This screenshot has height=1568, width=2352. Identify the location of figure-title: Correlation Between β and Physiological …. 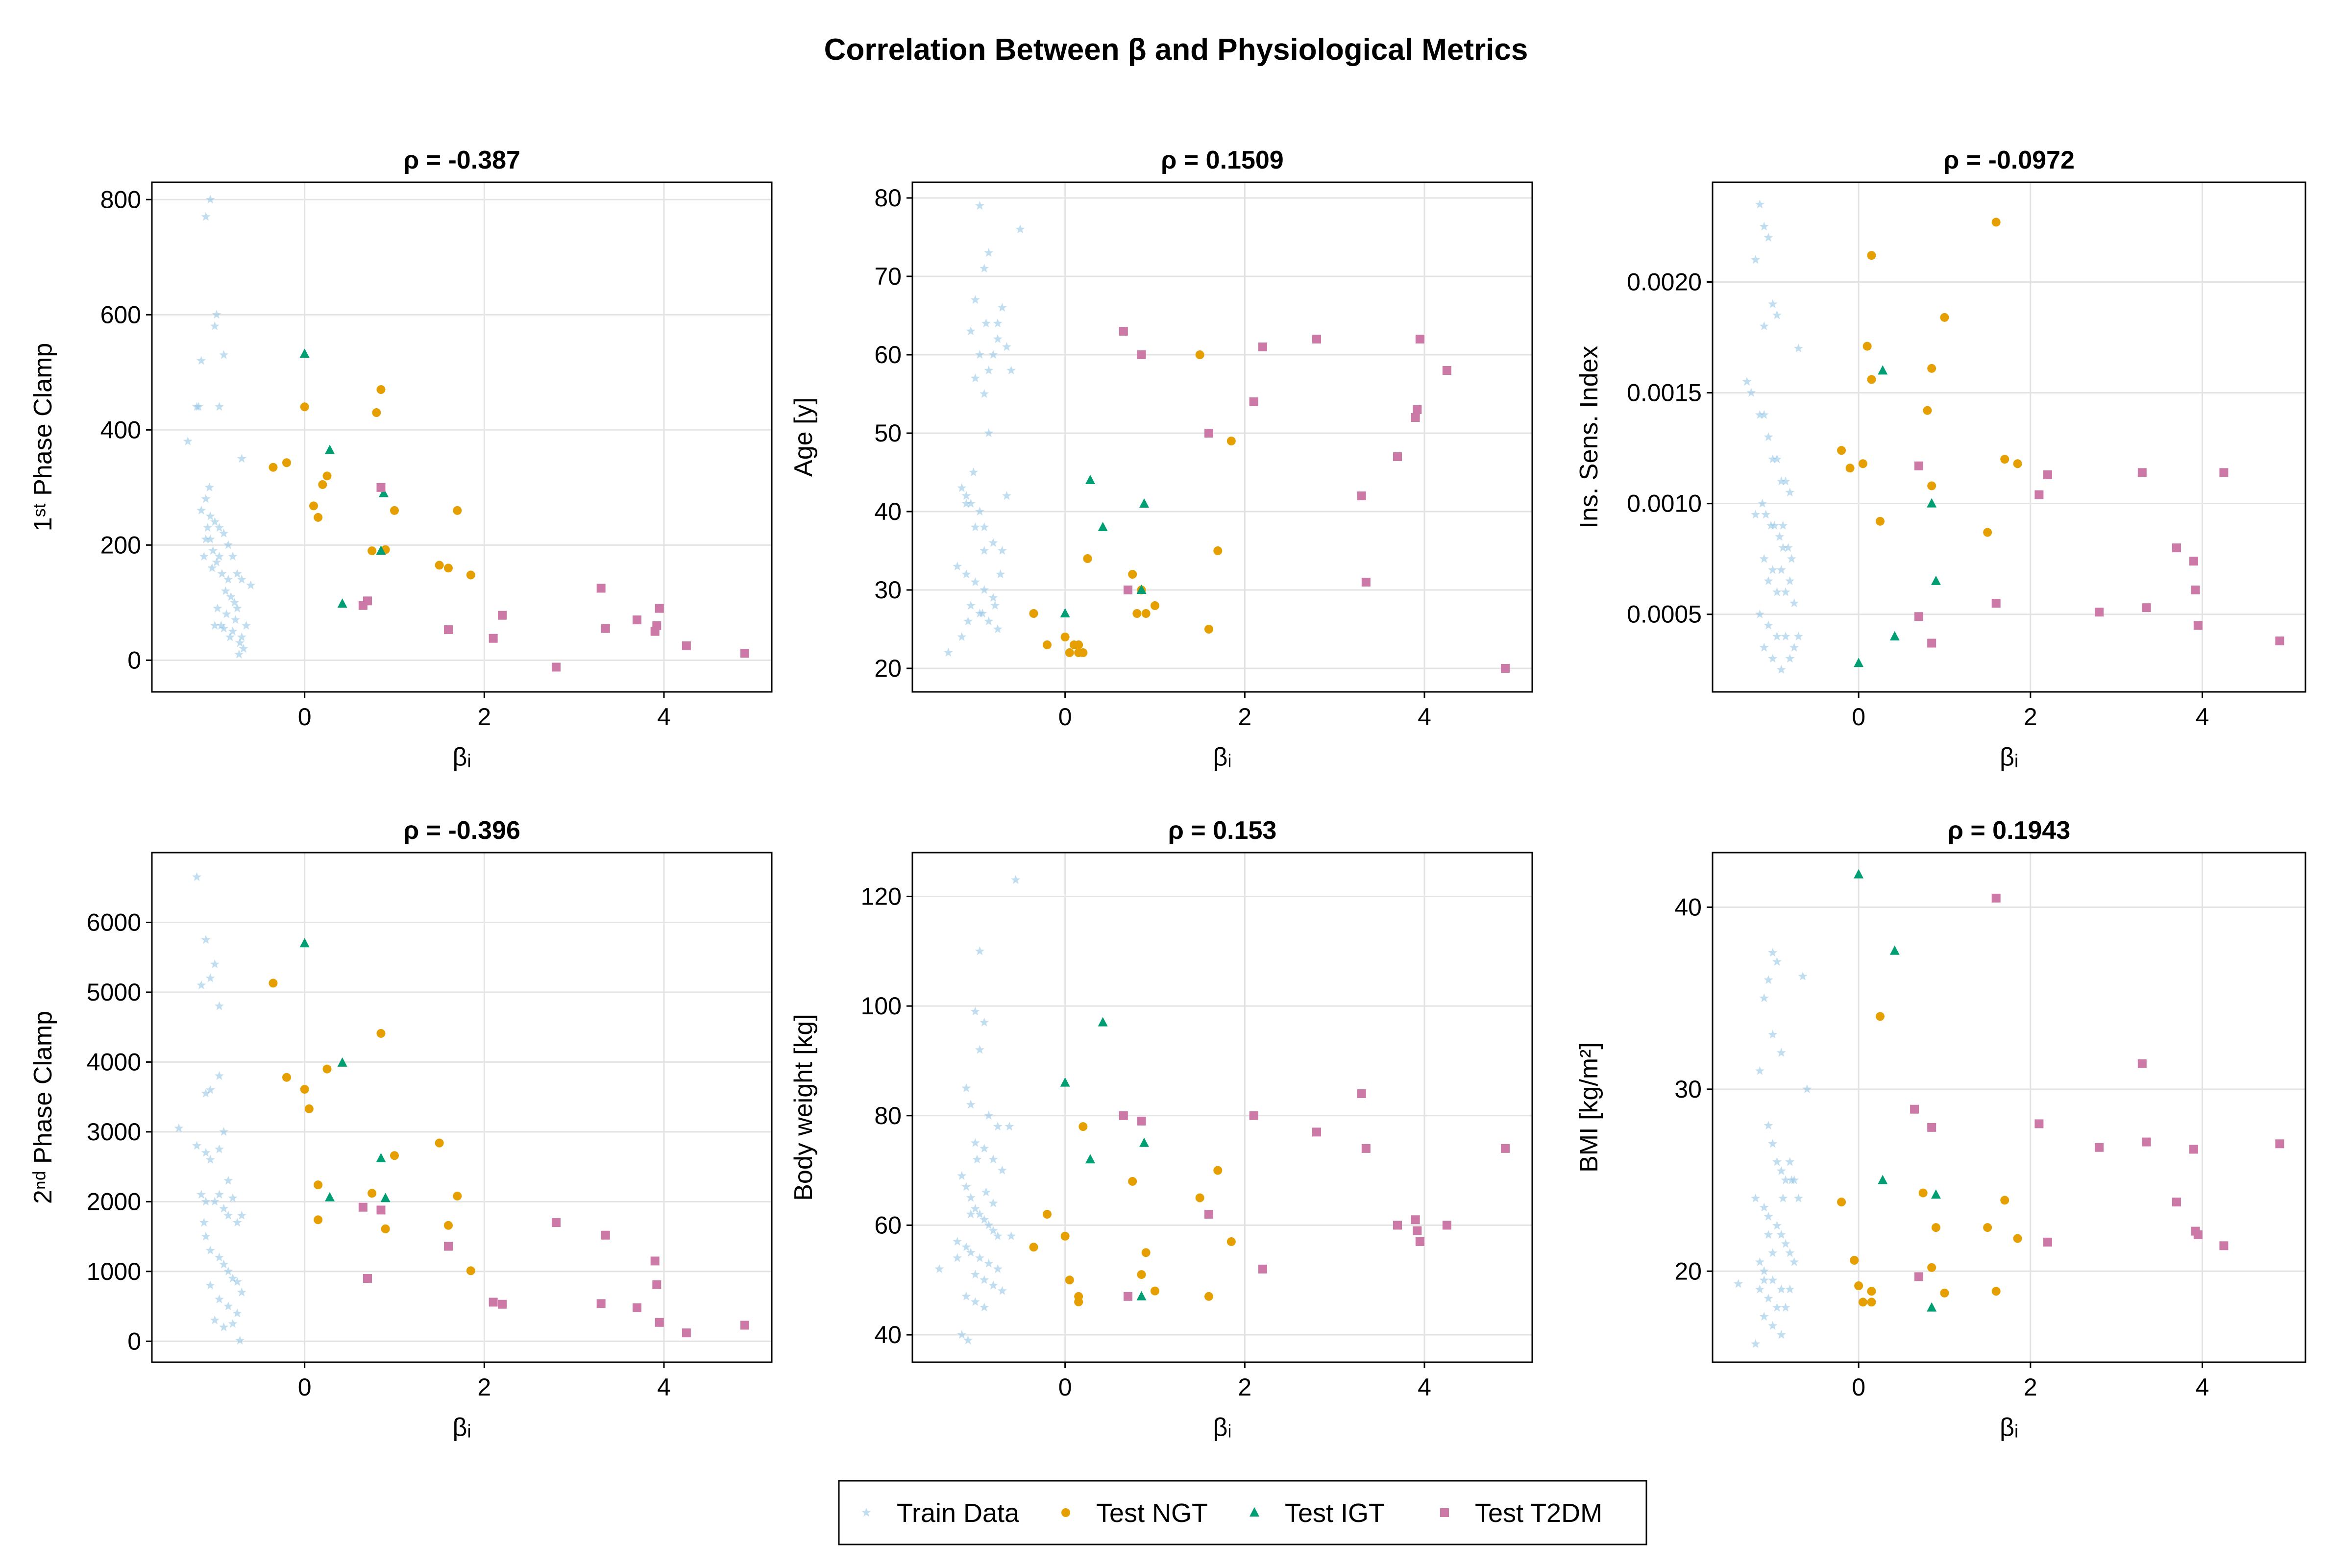
(1176, 50).